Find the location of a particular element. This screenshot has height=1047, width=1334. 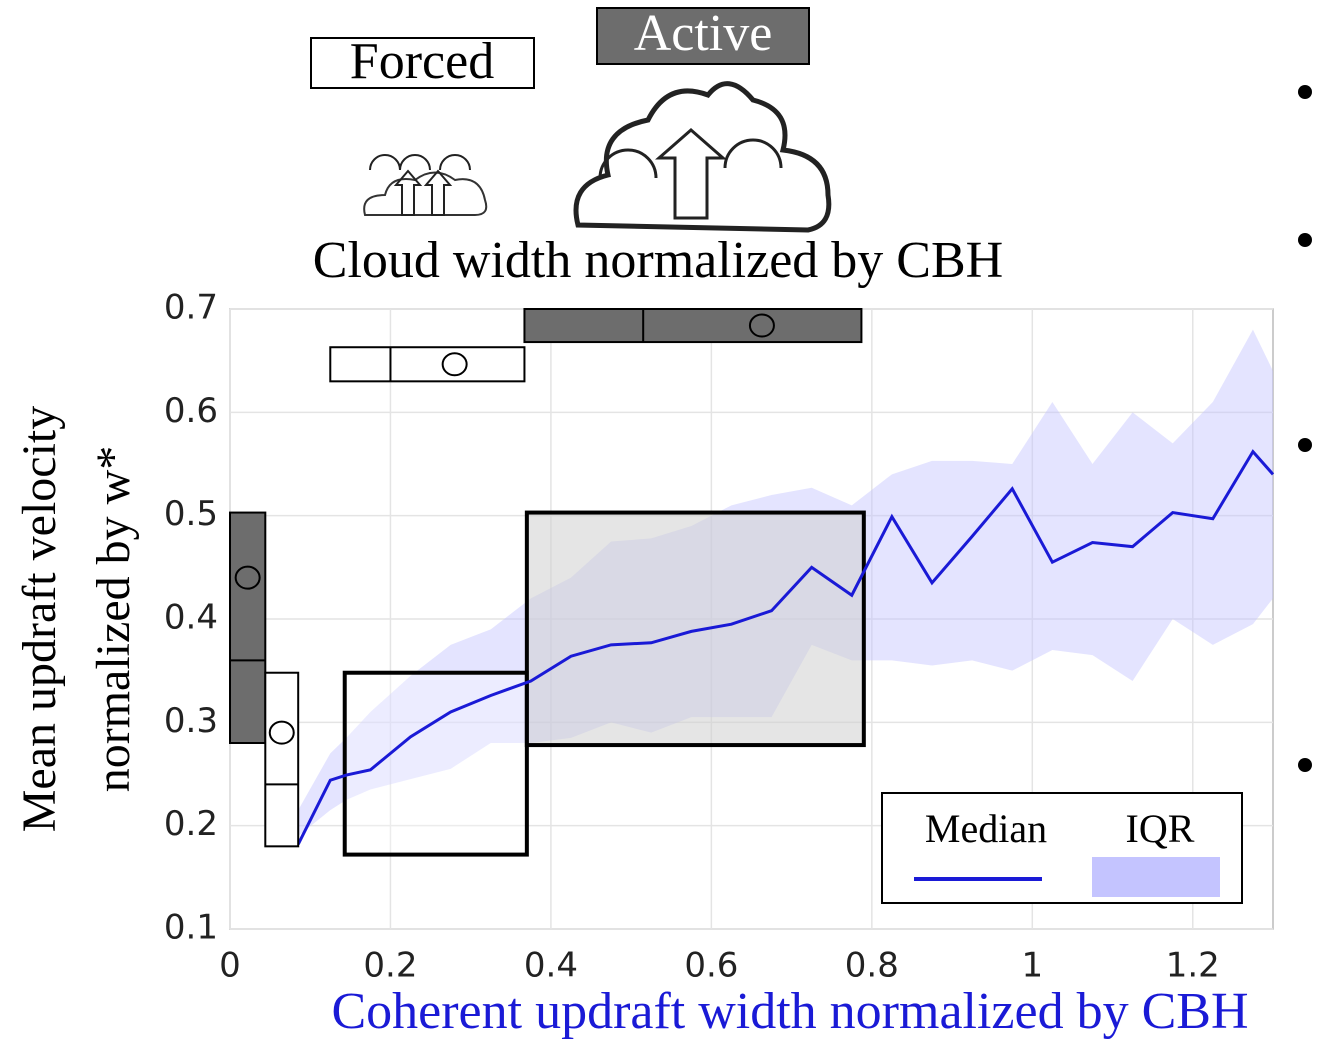

active-label-box is located at coordinates (703, 36).